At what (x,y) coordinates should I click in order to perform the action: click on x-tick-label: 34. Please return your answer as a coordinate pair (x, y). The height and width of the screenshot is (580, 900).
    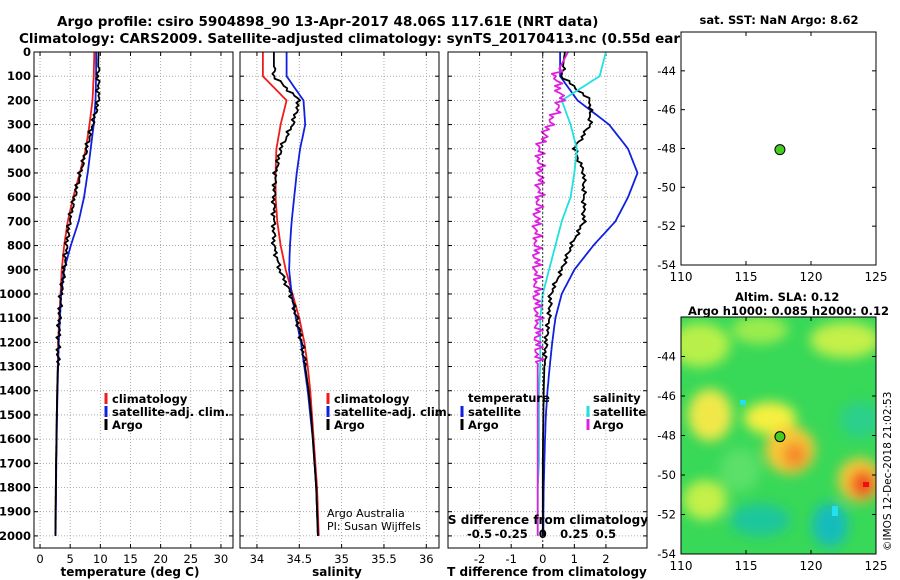
    Looking at the image, I should click on (257, 559).